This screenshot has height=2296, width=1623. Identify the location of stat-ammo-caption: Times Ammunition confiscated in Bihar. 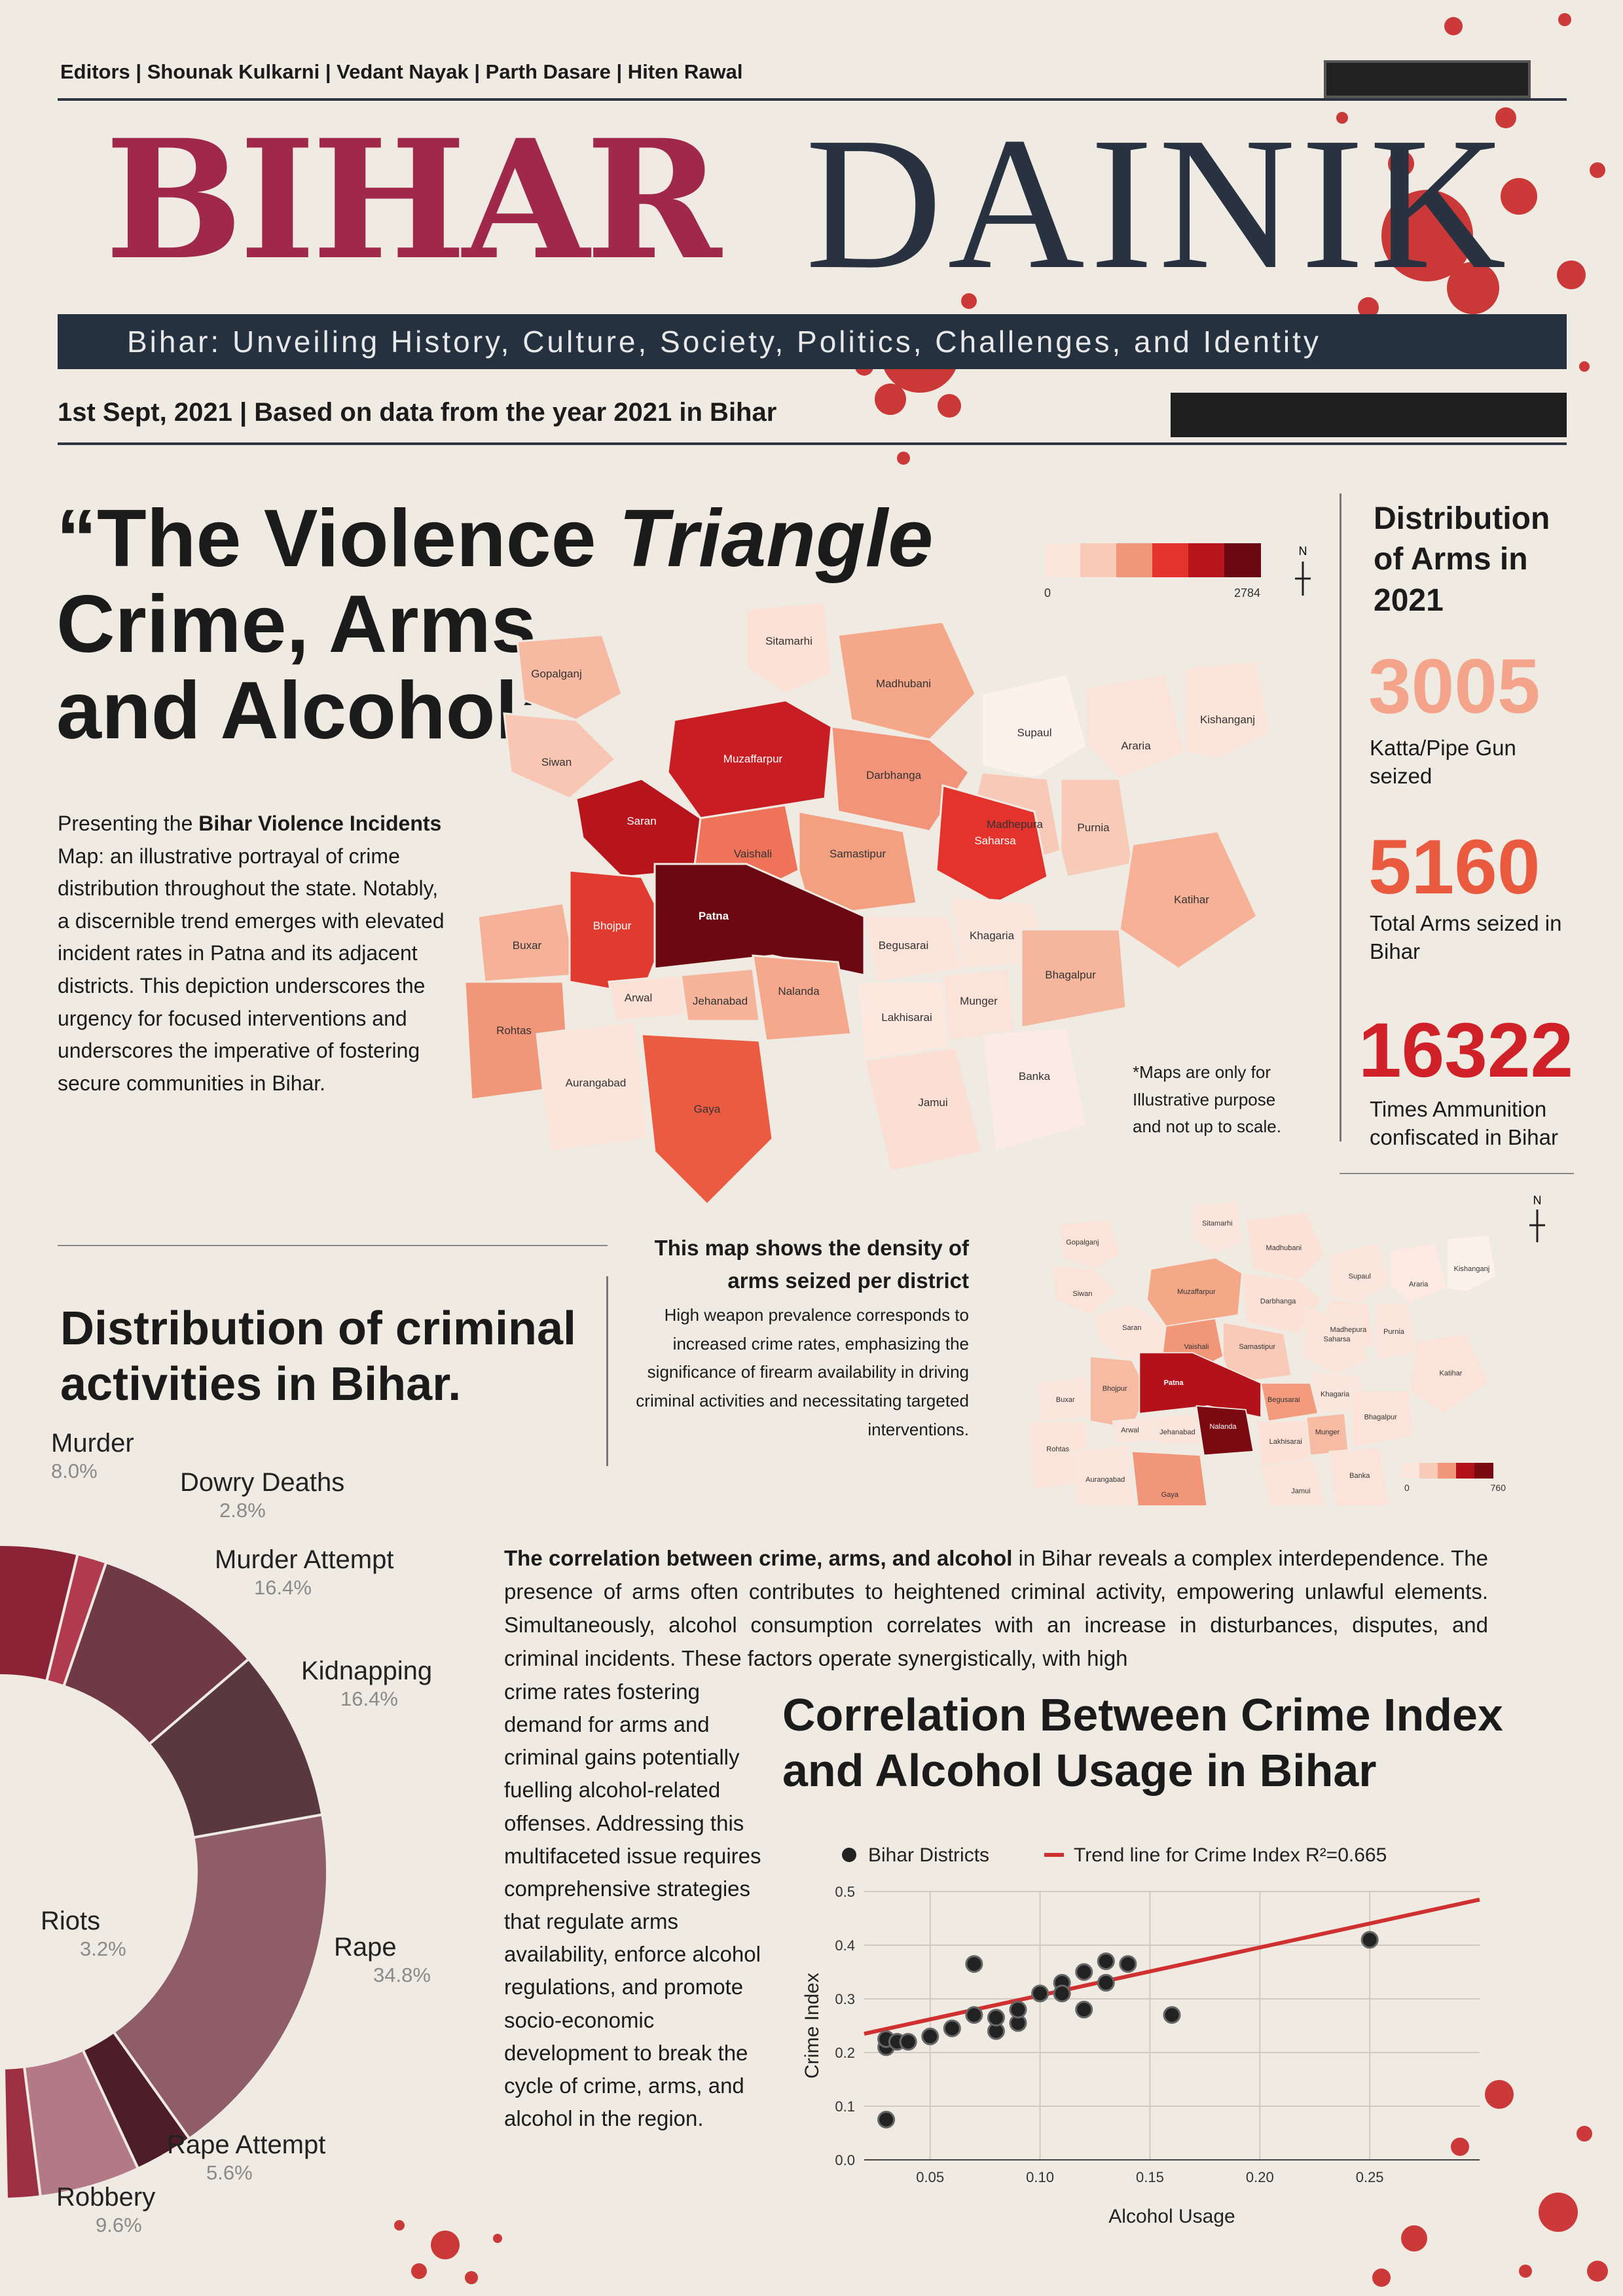
(1464, 1123).